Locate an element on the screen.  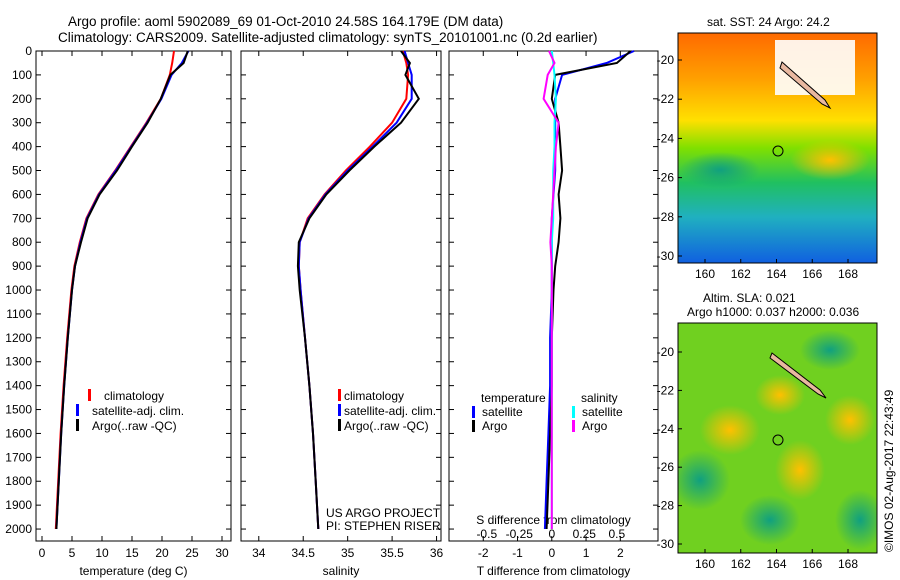
x-tick-label: 5 is located at coordinates (72, 553).